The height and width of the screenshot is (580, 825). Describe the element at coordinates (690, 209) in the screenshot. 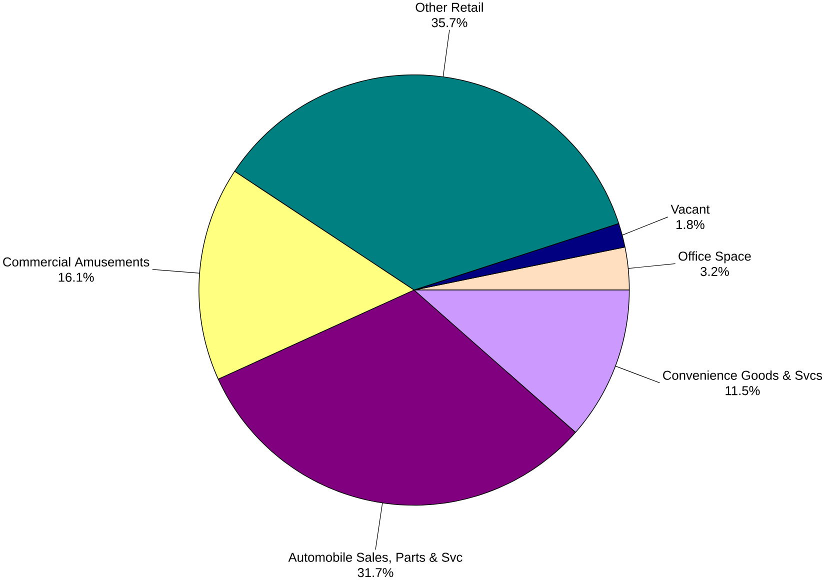

I see `slice-label: Vacant` at that location.